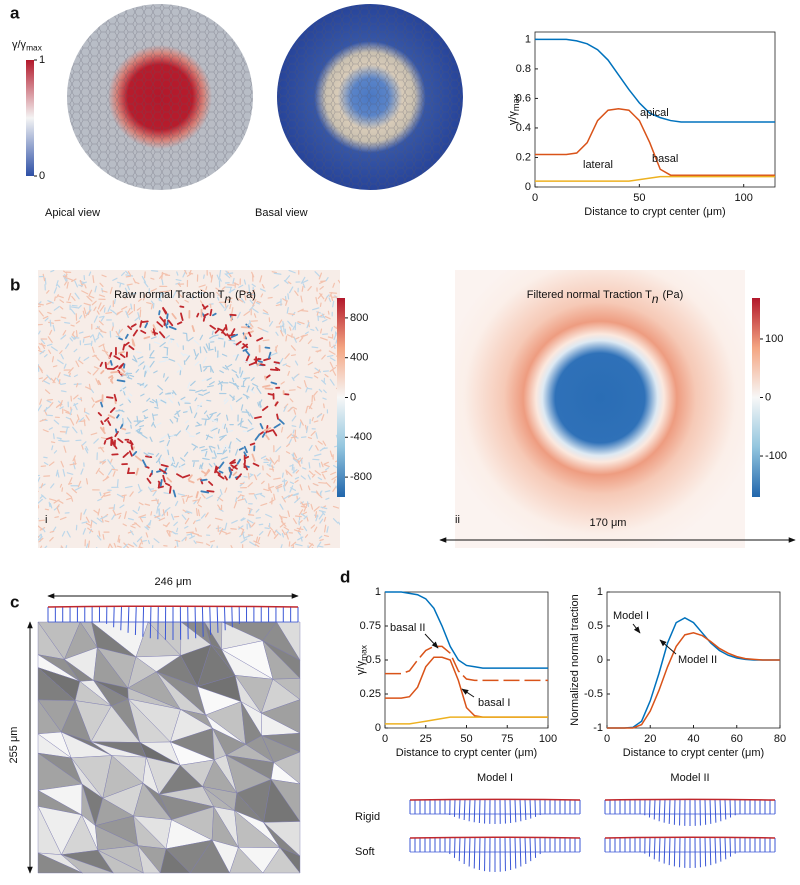  Describe the element at coordinates (169, 747) in the screenshot. I see `mesh` at that location.